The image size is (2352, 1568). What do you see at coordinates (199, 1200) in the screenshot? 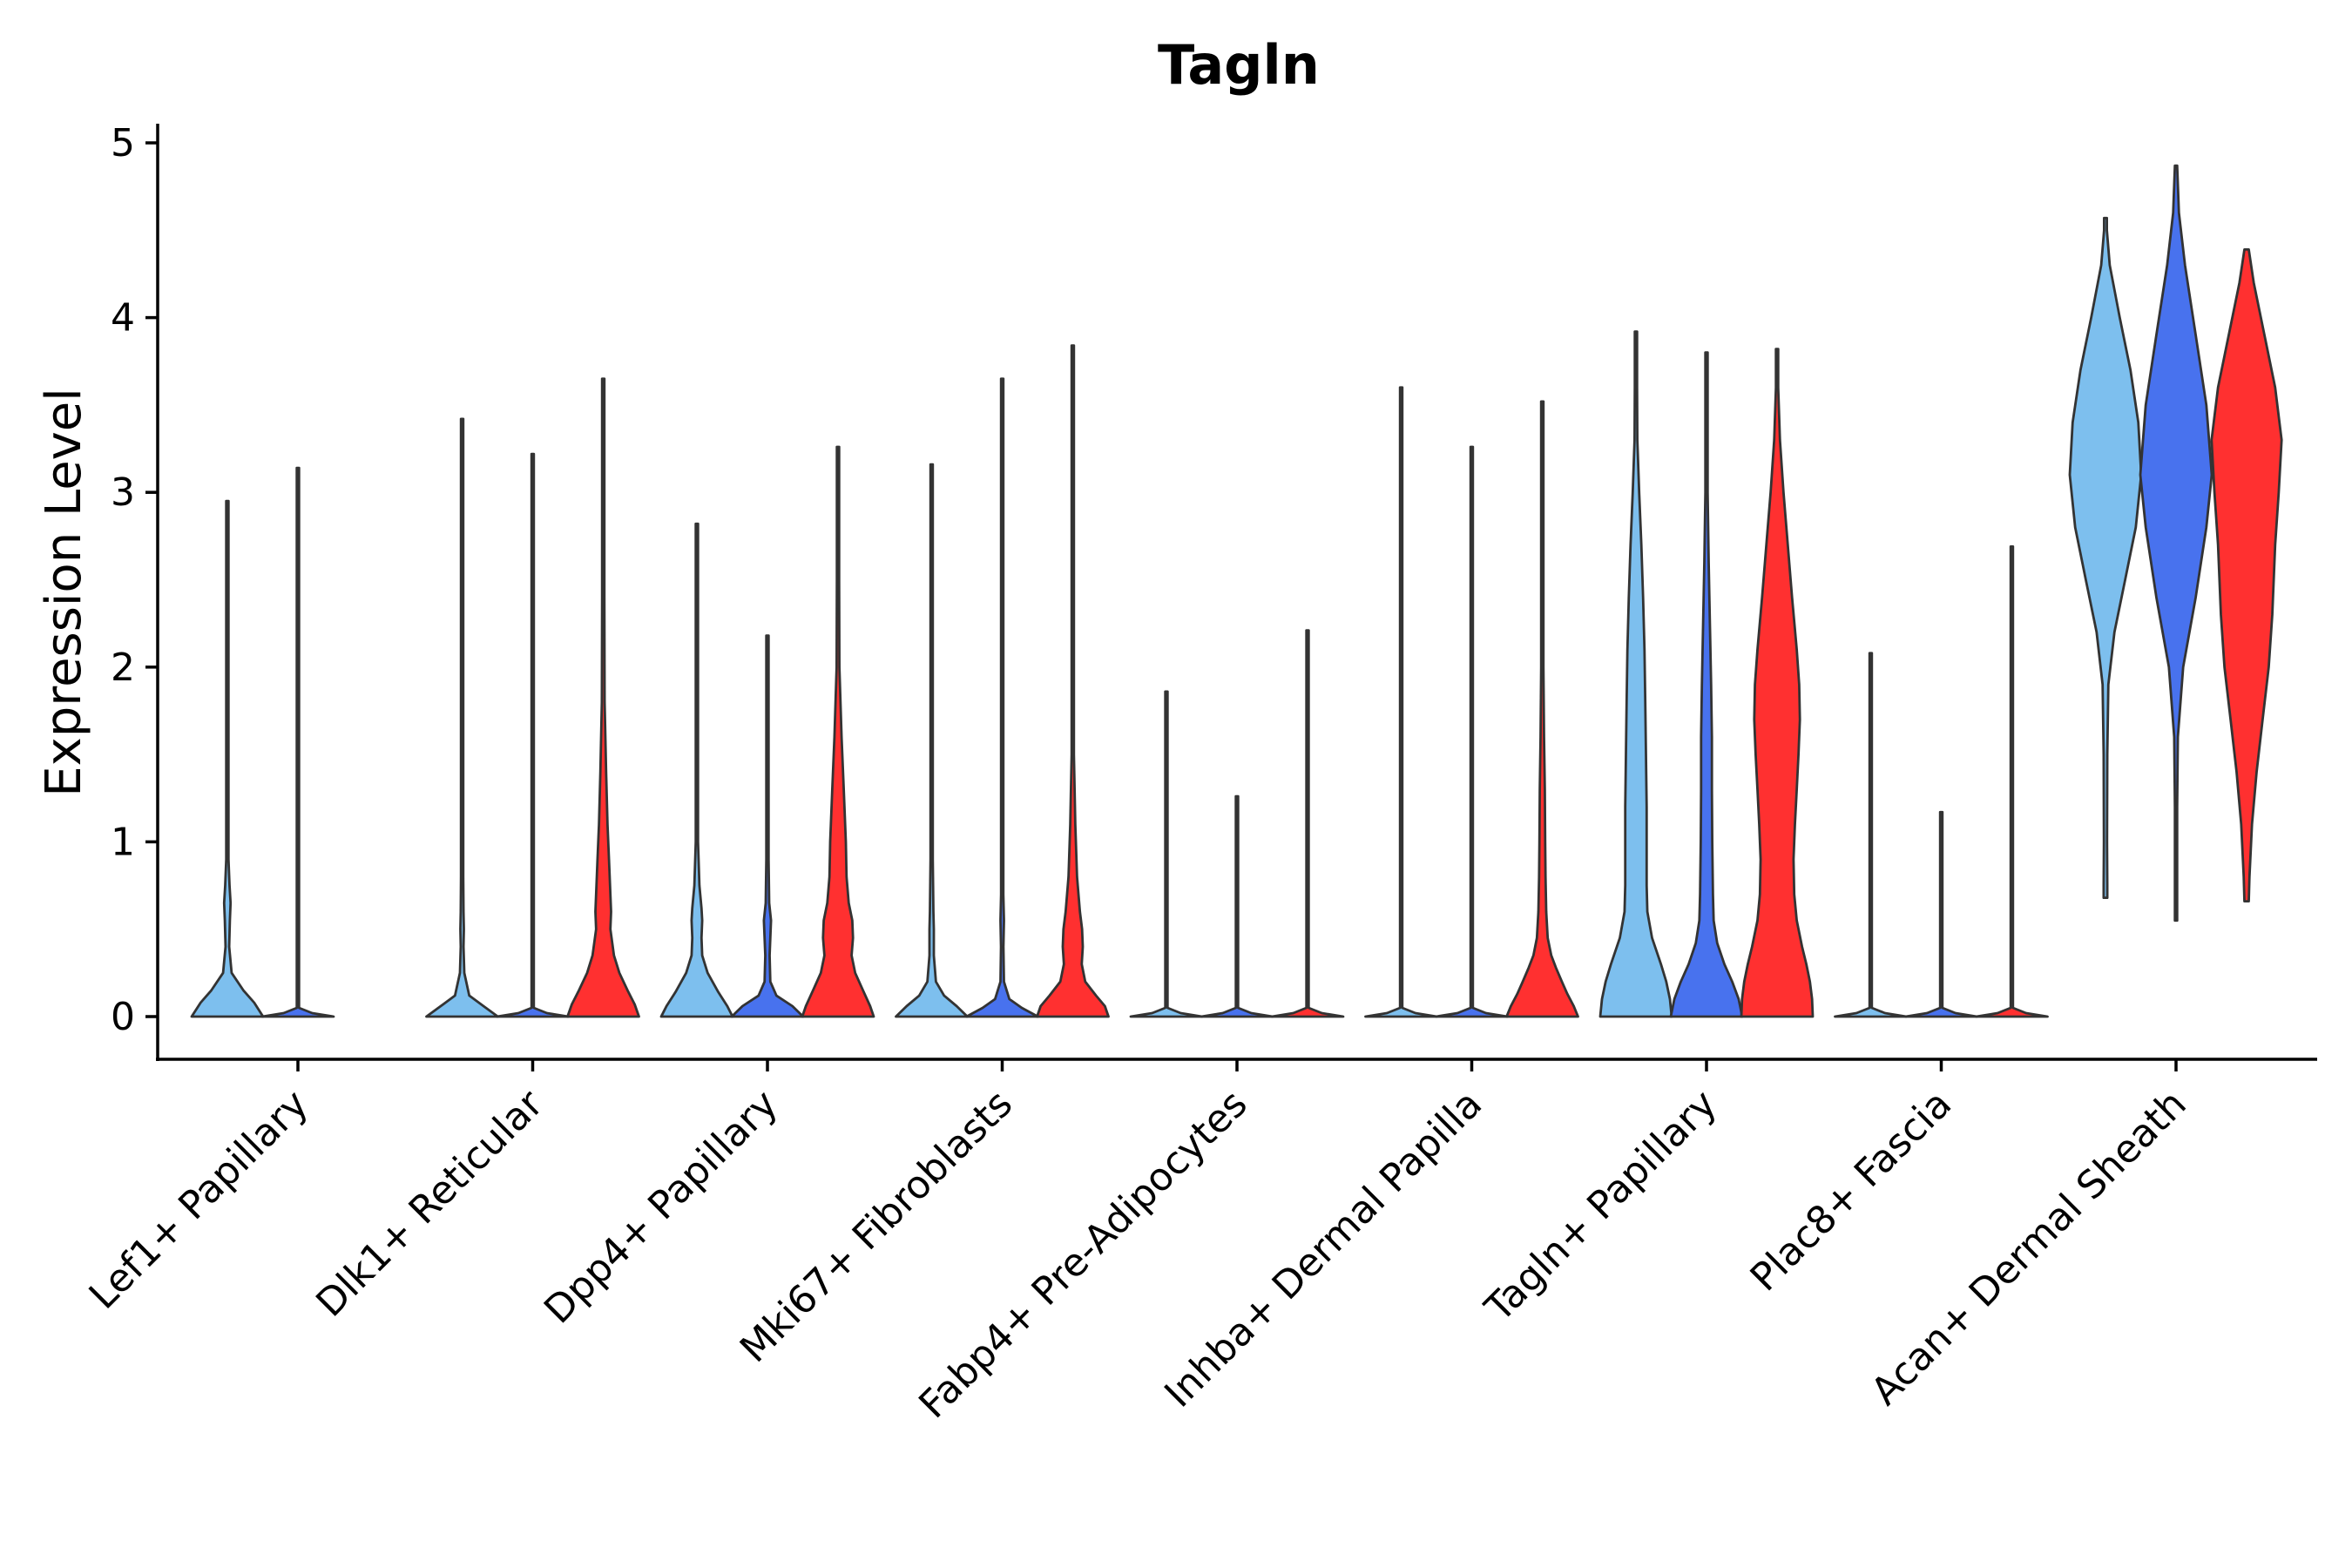
I see `x-tick-label: Lef1+ Papillary` at bounding box center [199, 1200].